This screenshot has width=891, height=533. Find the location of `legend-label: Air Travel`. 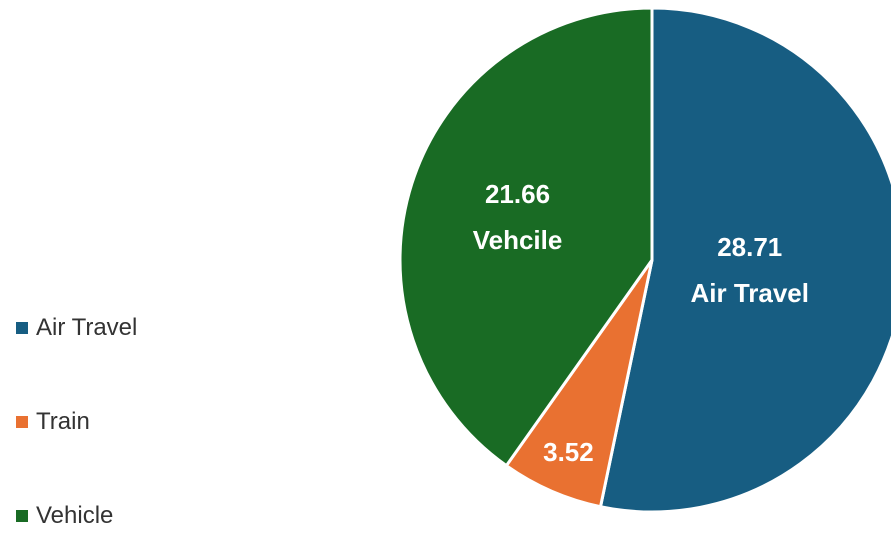

legend-label: Air Travel is located at coordinates (87, 327).